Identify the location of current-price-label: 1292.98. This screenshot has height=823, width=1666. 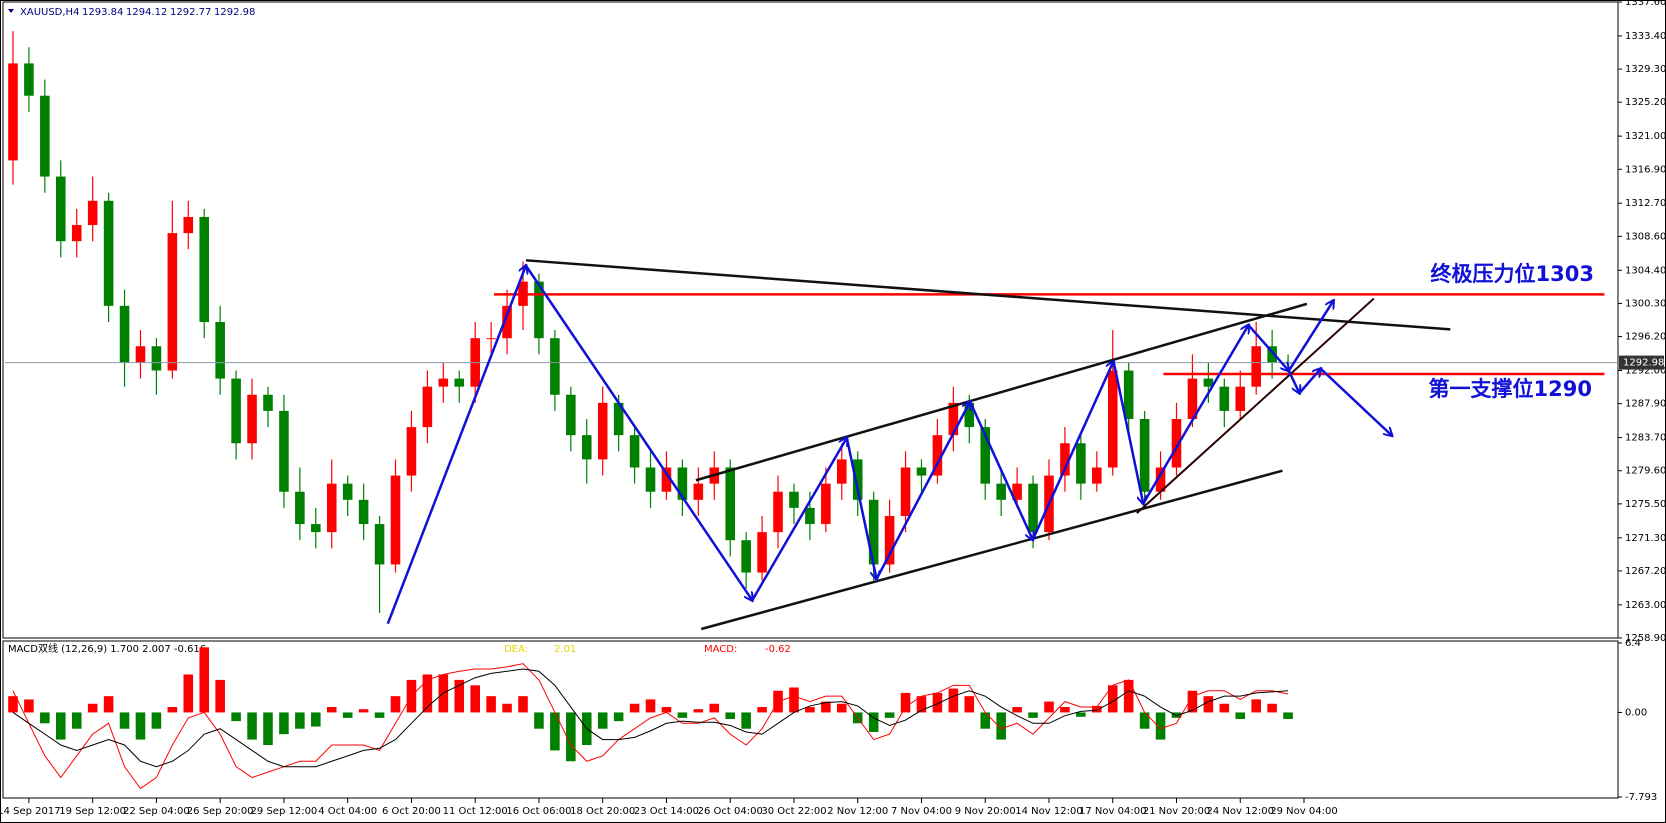
(1643, 363).